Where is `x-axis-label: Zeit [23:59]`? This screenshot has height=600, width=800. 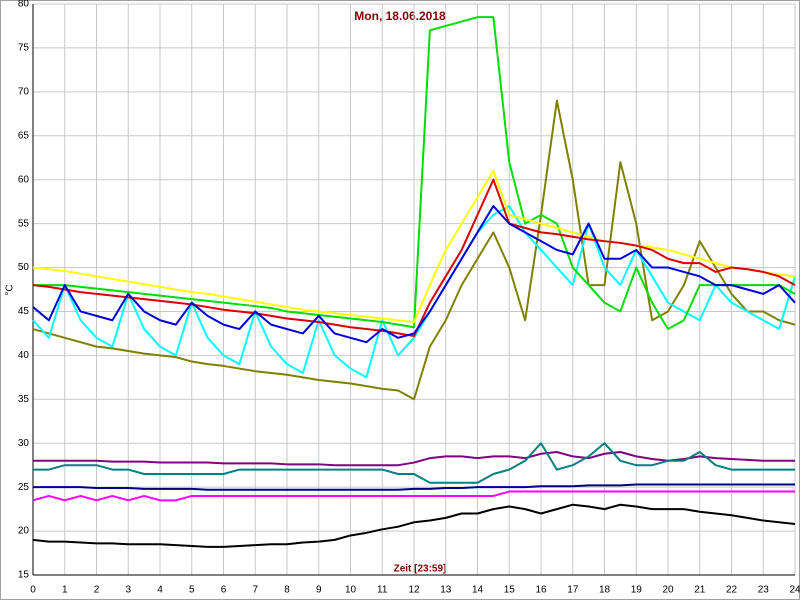 x-axis-label: Zeit [23:59] is located at coordinates (420, 569).